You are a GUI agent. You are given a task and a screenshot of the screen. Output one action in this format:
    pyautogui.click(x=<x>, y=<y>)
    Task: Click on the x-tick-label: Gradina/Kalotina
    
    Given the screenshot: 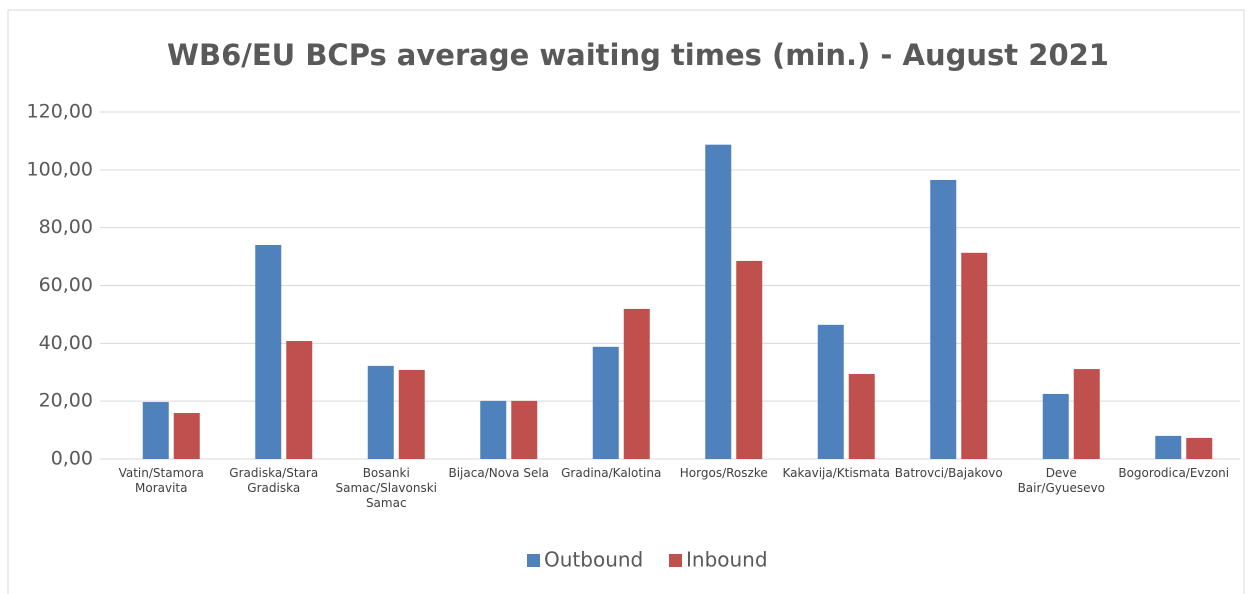 What is the action you would take?
    pyautogui.click(x=611, y=473)
    